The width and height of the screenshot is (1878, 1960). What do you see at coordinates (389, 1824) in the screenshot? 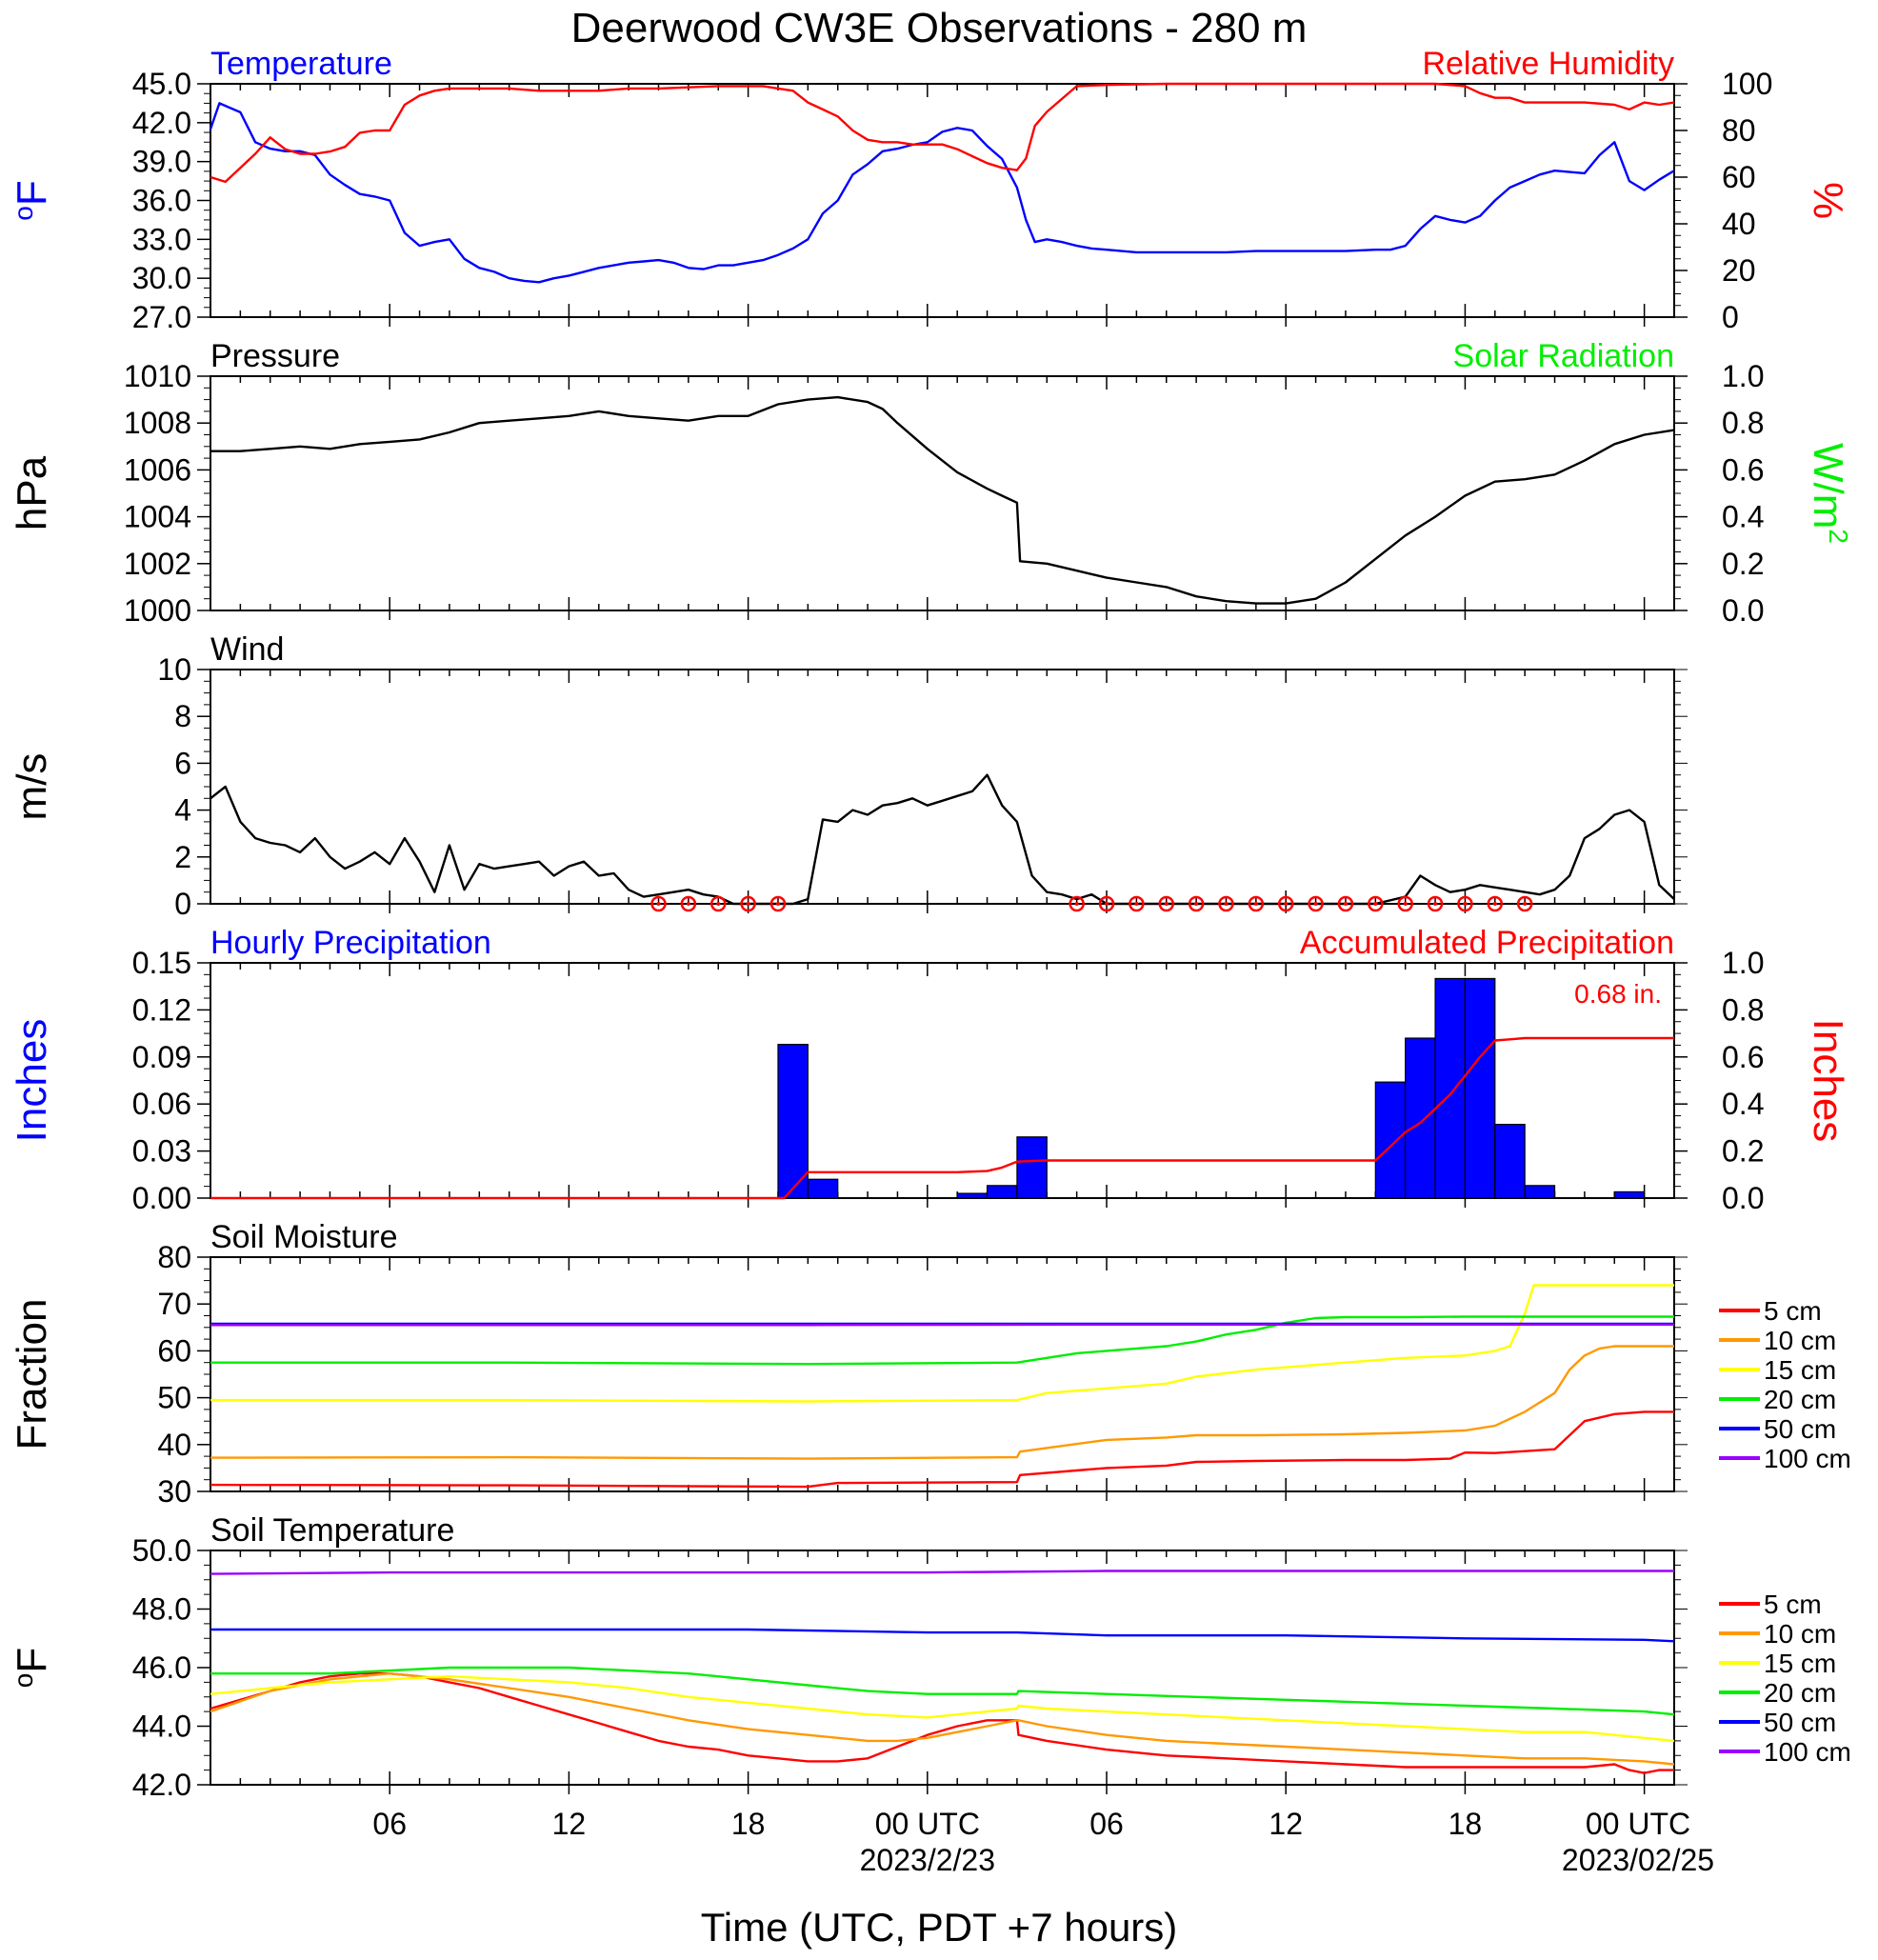
I see `x-tick-label: 06` at bounding box center [389, 1824].